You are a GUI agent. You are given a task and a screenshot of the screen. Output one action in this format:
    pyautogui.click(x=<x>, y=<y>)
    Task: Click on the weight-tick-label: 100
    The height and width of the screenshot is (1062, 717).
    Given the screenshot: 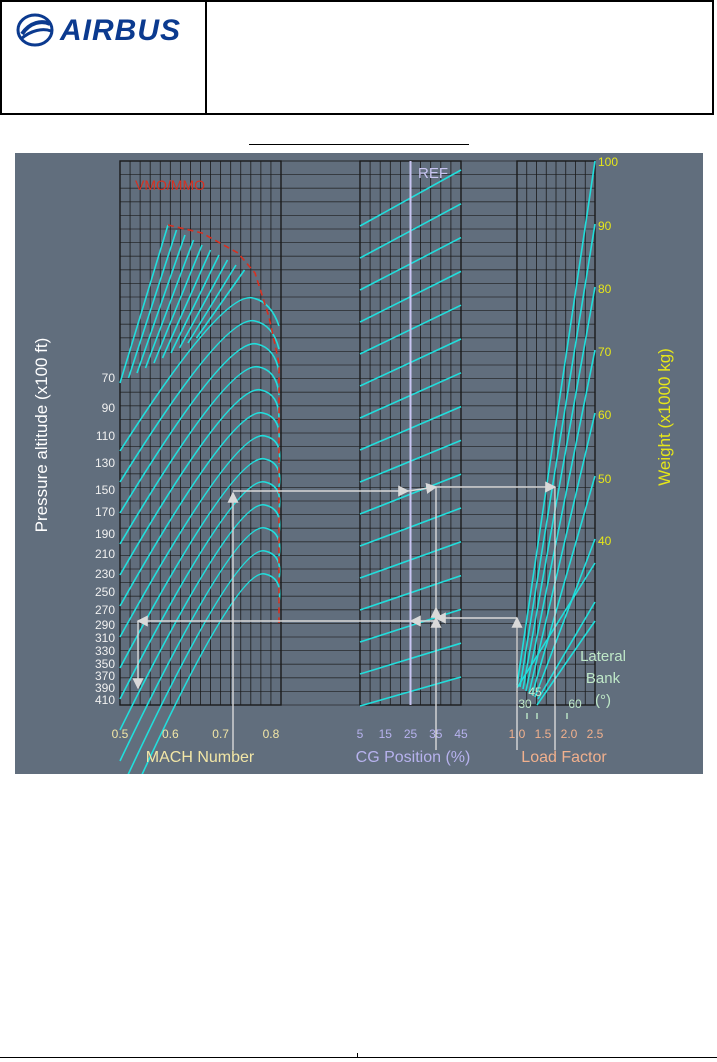 What is the action you would take?
    pyautogui.click(x=608, y=162)
    